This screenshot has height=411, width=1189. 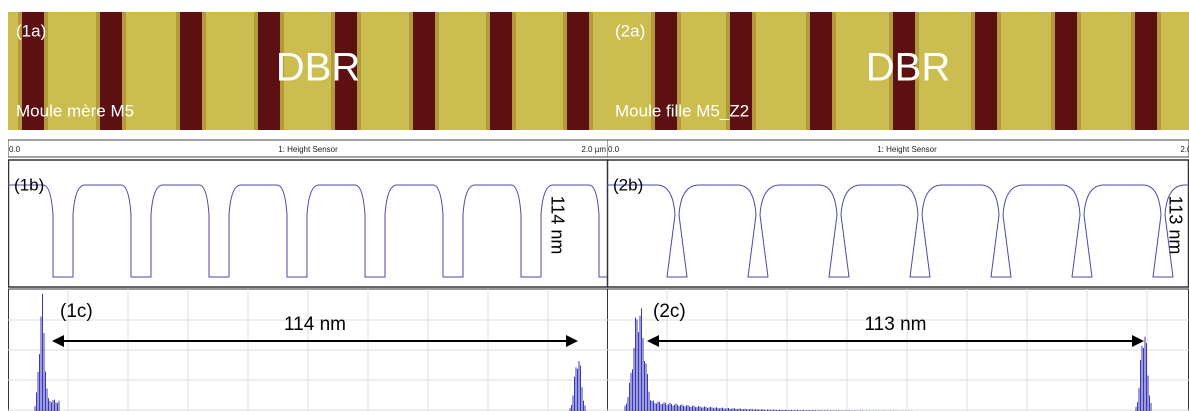 I want to click on image-caption: Moule mère M5, so click(x=75, y=110).